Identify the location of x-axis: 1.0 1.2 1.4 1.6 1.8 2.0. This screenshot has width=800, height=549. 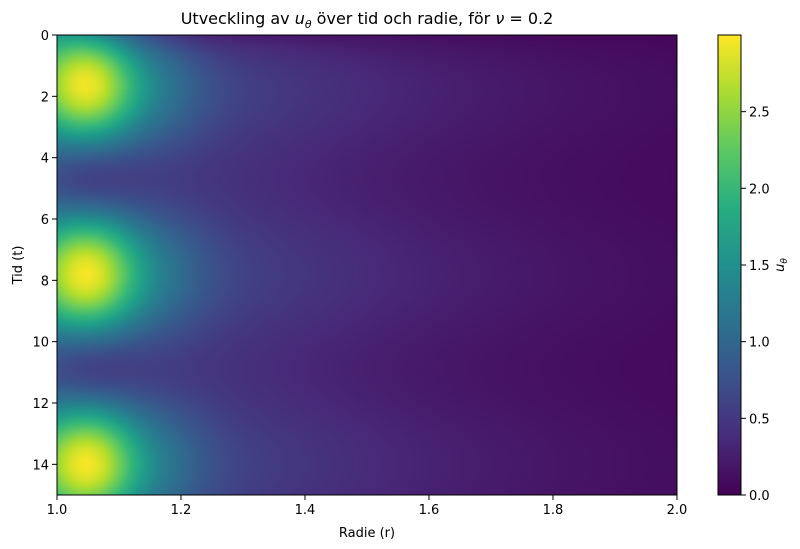
(367, 506).